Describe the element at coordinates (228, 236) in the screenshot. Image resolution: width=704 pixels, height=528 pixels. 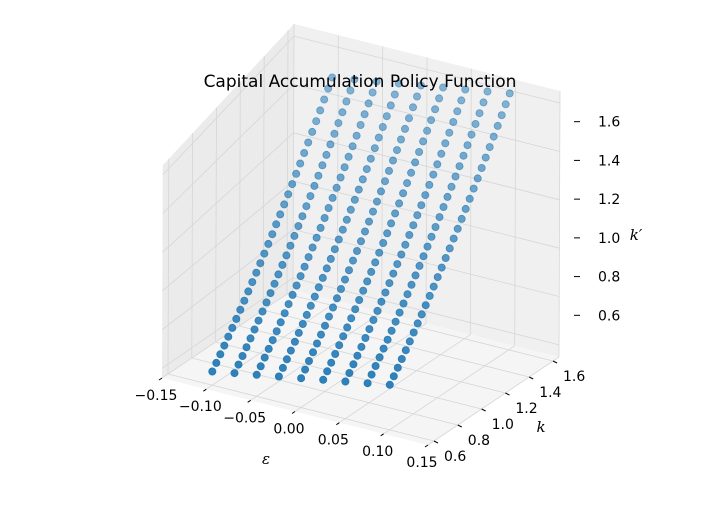
I see `gridline-kp-left` at that location.